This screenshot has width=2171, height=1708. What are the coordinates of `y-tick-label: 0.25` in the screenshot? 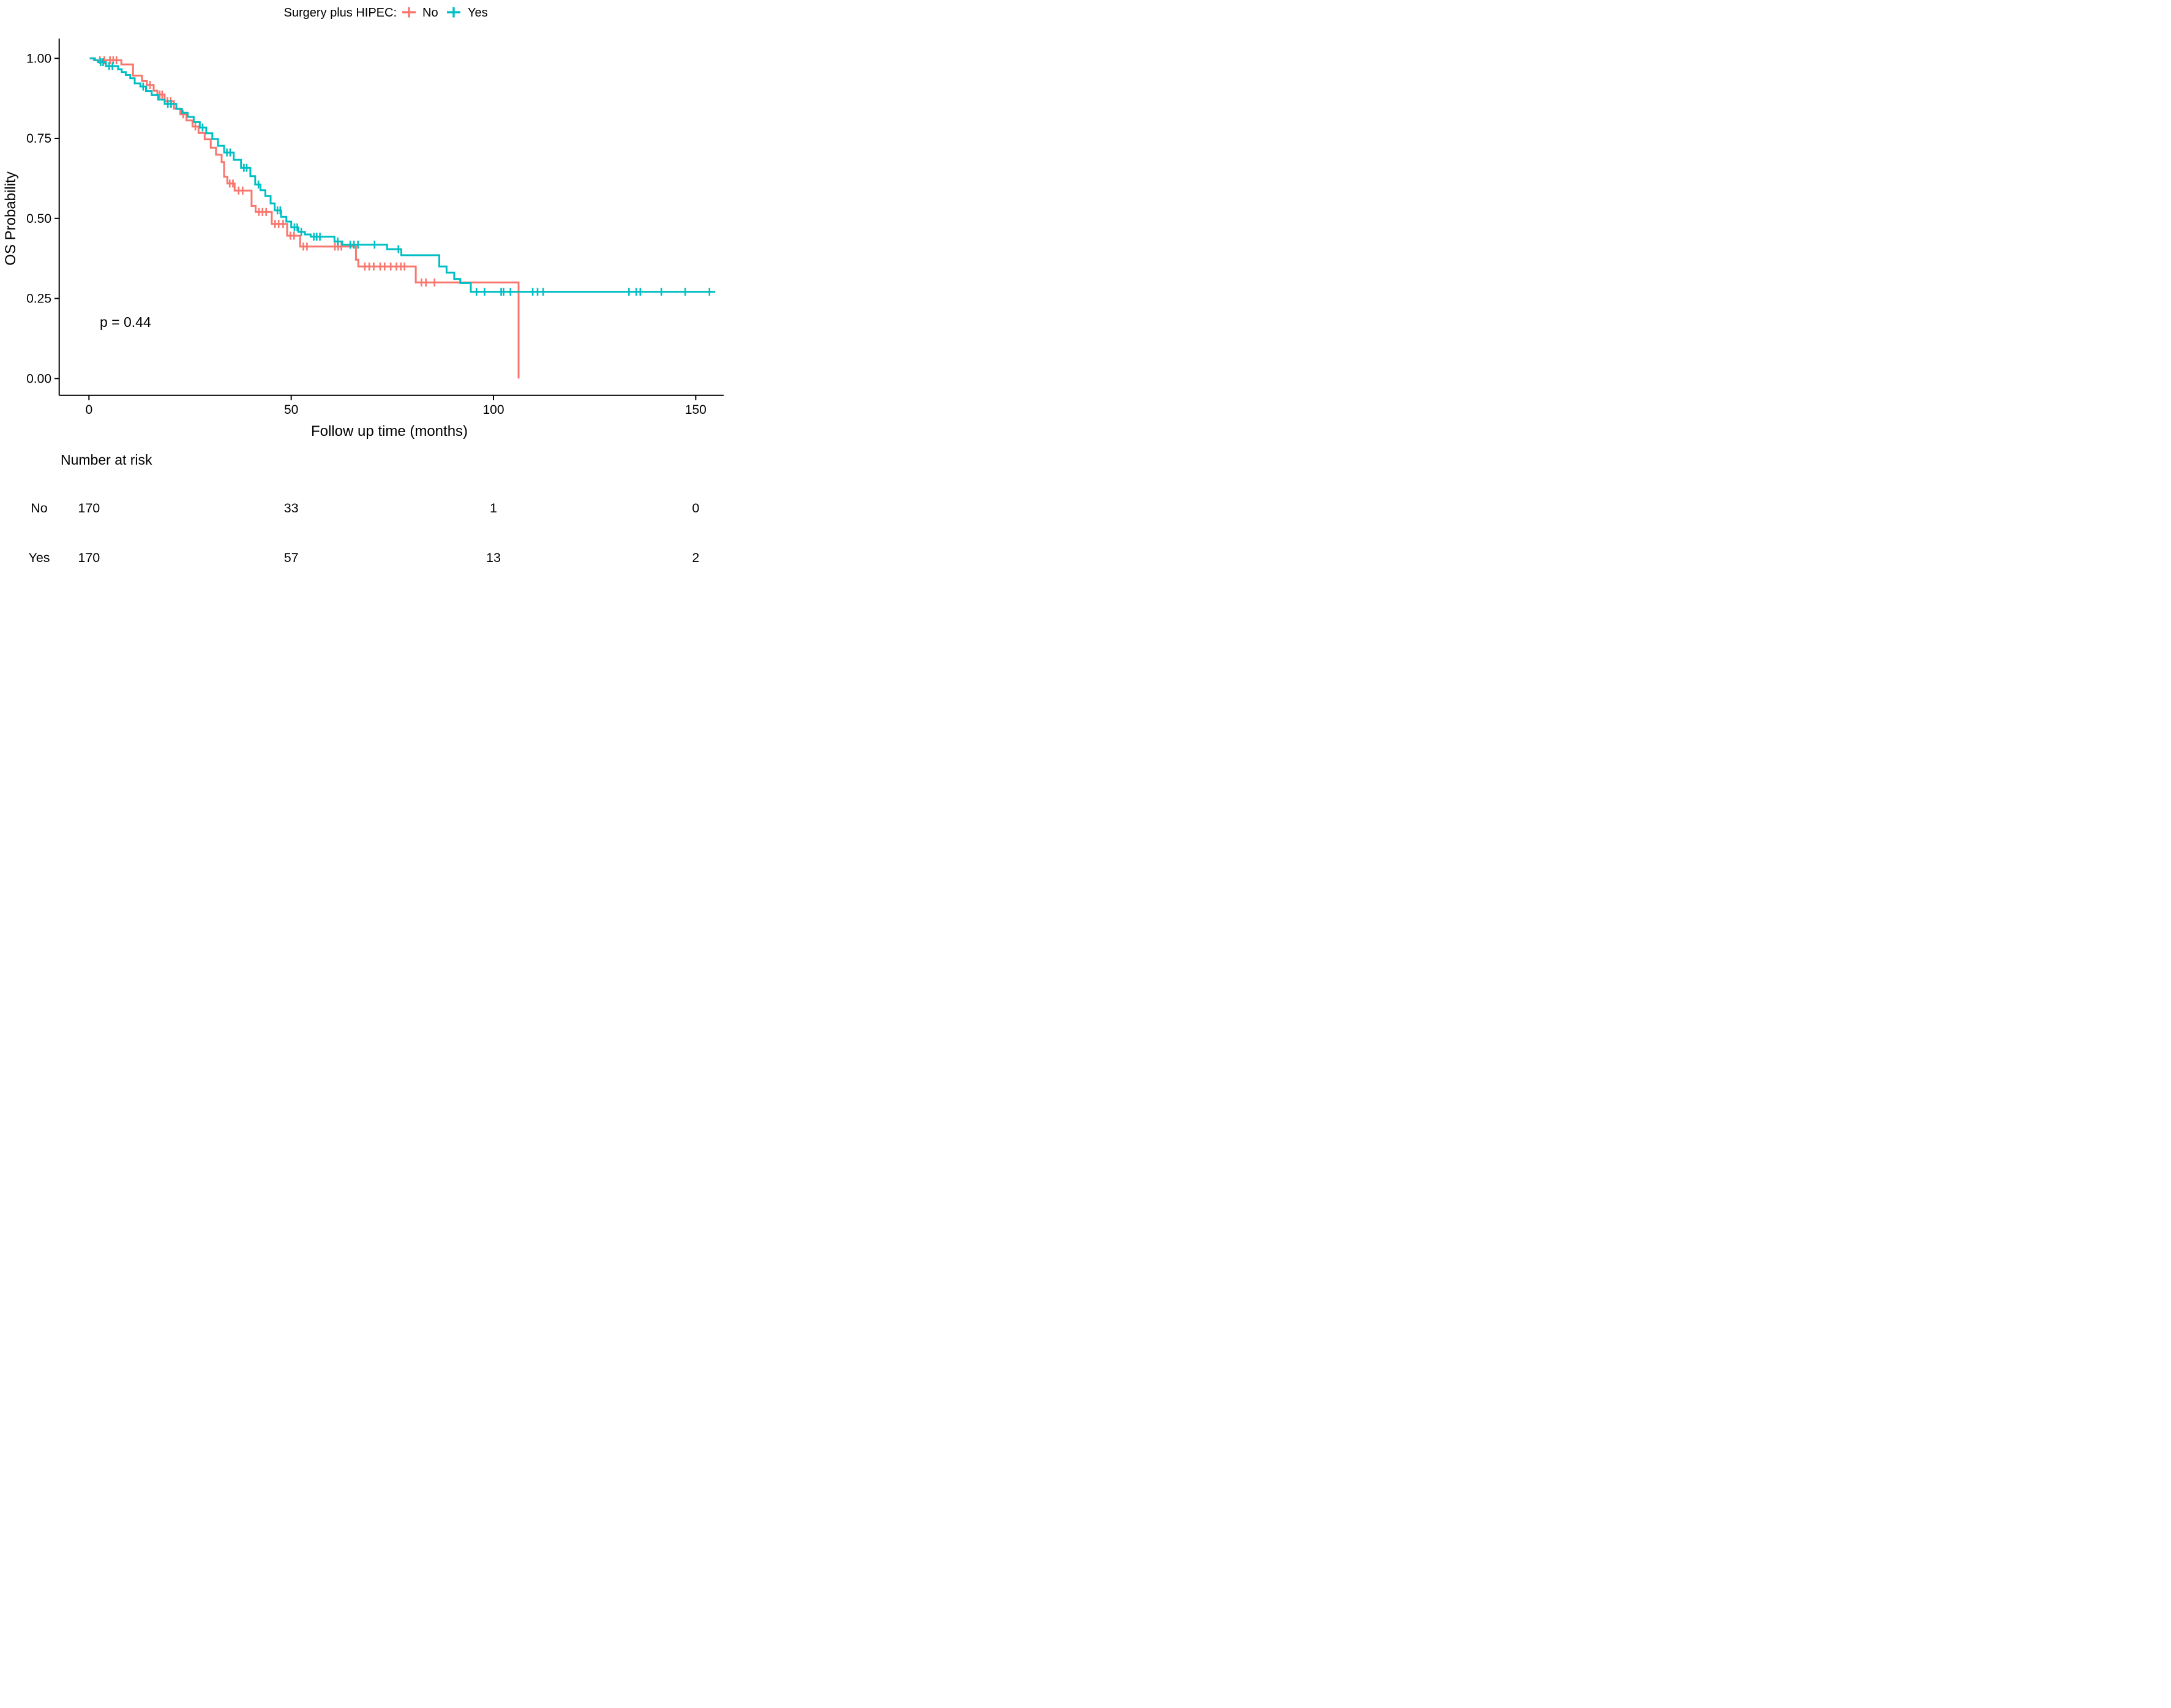 It's located at (38, 299).